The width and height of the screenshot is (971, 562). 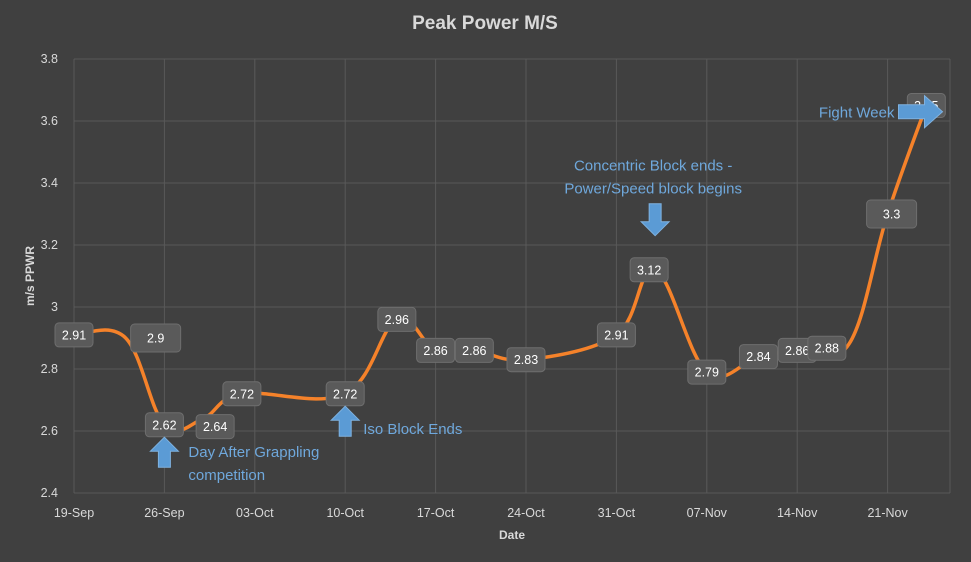 What do you see at coordinates (707, 513) in the screenshot?
I see `x-tick-label: 07-Nov` at bounding box center [707, 513].